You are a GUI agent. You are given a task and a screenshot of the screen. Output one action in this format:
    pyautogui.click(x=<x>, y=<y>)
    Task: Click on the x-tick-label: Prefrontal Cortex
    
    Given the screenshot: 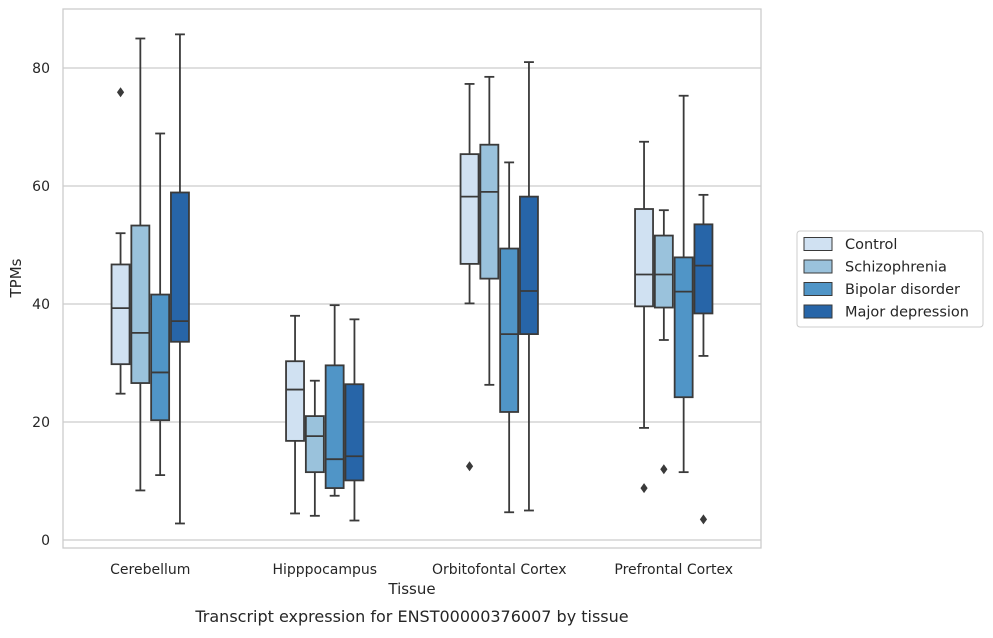 What is the action you would take?
    pyautogui.click(x=673, y=570)
    